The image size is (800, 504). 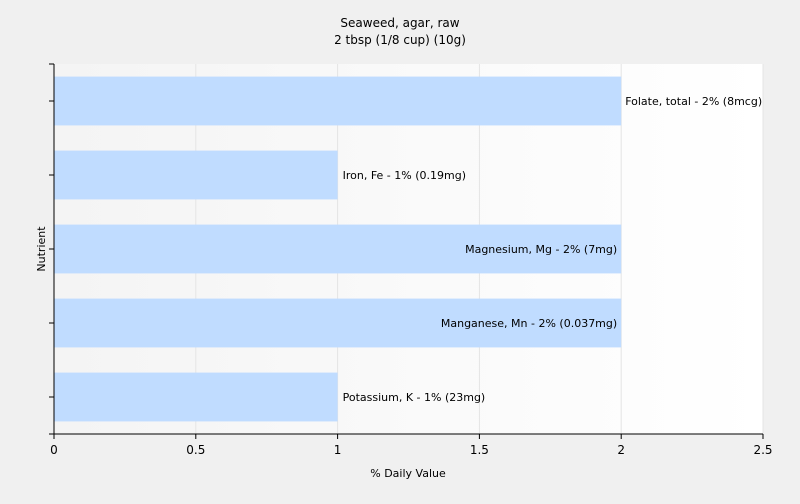 What do you see at coordinates (621, 450) in the screenshot?
I see `x-tick-label: 2` at bounding box center [621, 450].